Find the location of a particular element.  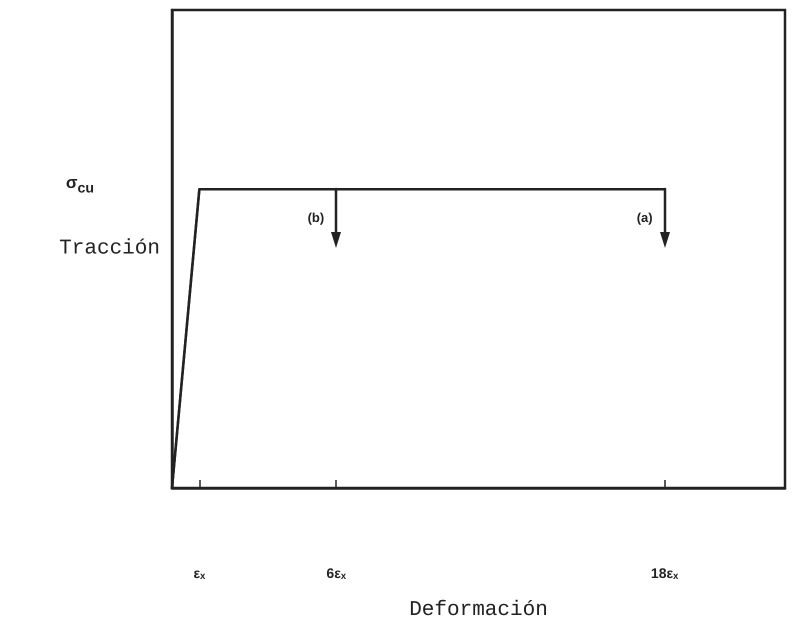

x-tick-label: εₓ is located at coordinates (199, 573).